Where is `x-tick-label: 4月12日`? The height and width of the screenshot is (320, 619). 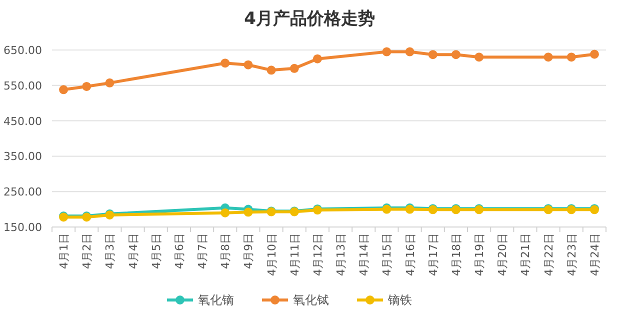 x-tick-label: 4月12日 is located at coordinates (317, 254).